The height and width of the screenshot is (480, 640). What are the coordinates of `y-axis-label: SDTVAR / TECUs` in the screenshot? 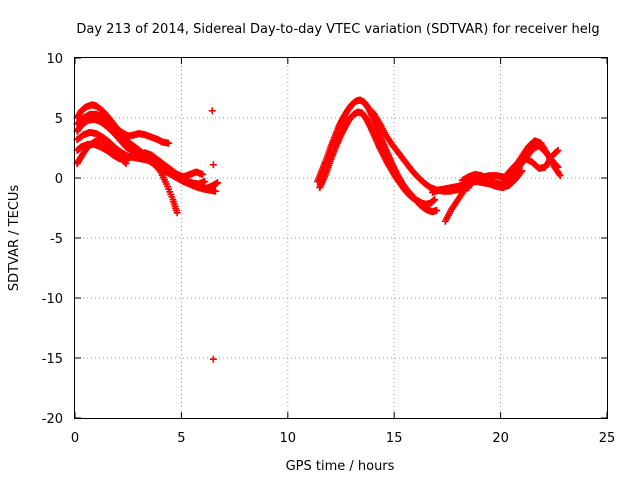 It's located at (14, 238).